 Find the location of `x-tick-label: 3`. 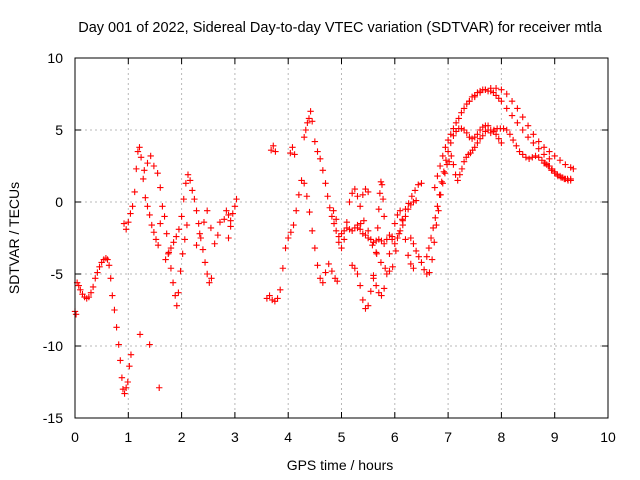

x-tick-label: 3 is located at coordinates (235, 437).